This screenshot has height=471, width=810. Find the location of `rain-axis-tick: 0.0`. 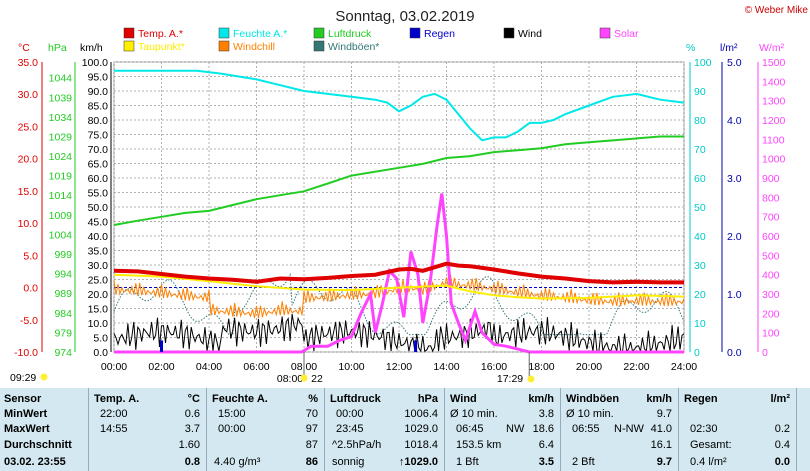

rain-axis-tick: 0.0 is located at coordinates (734, 353).